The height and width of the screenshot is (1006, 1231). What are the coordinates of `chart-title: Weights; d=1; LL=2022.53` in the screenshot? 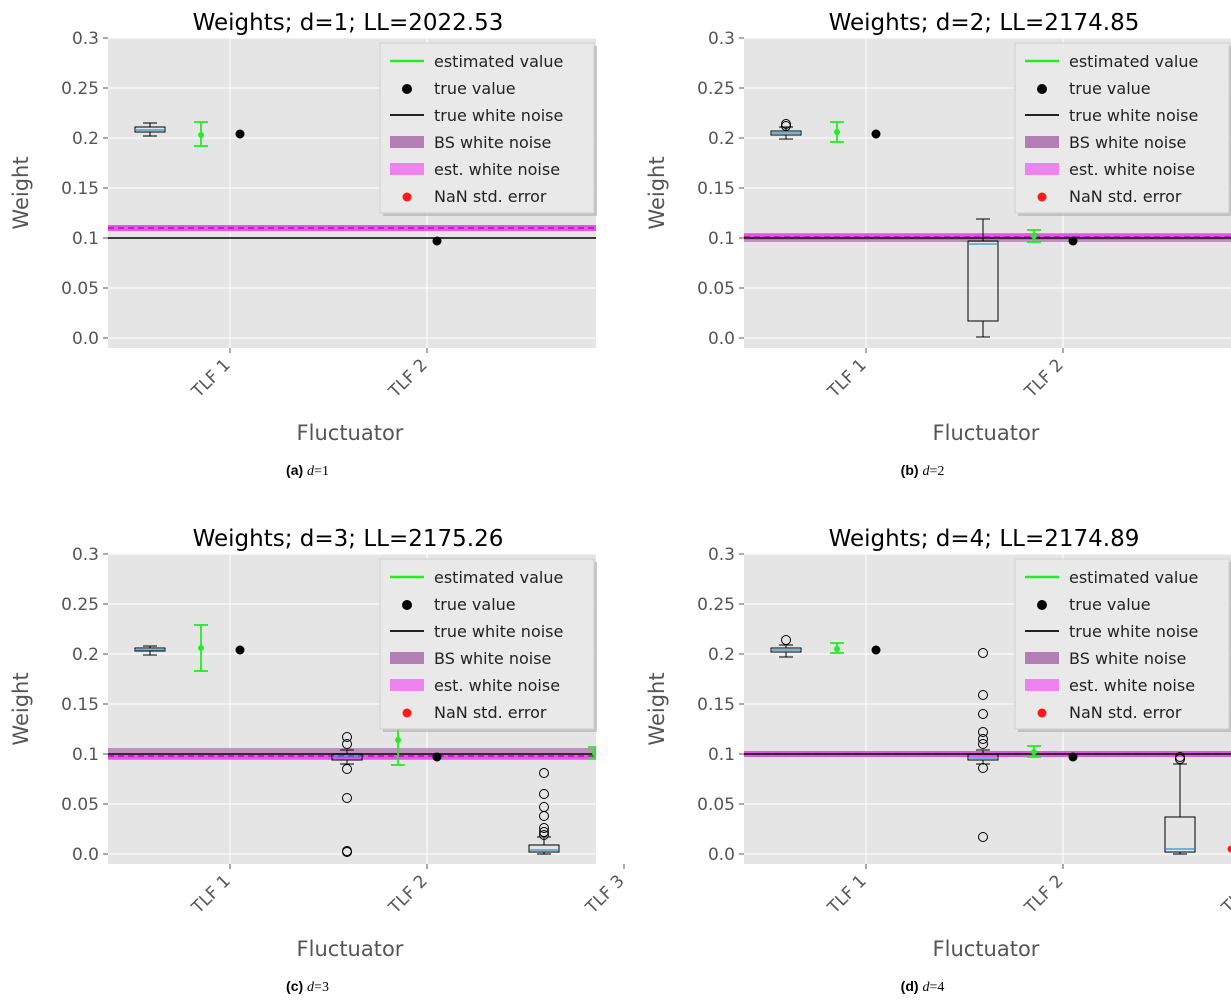 It's located at (348, 23).